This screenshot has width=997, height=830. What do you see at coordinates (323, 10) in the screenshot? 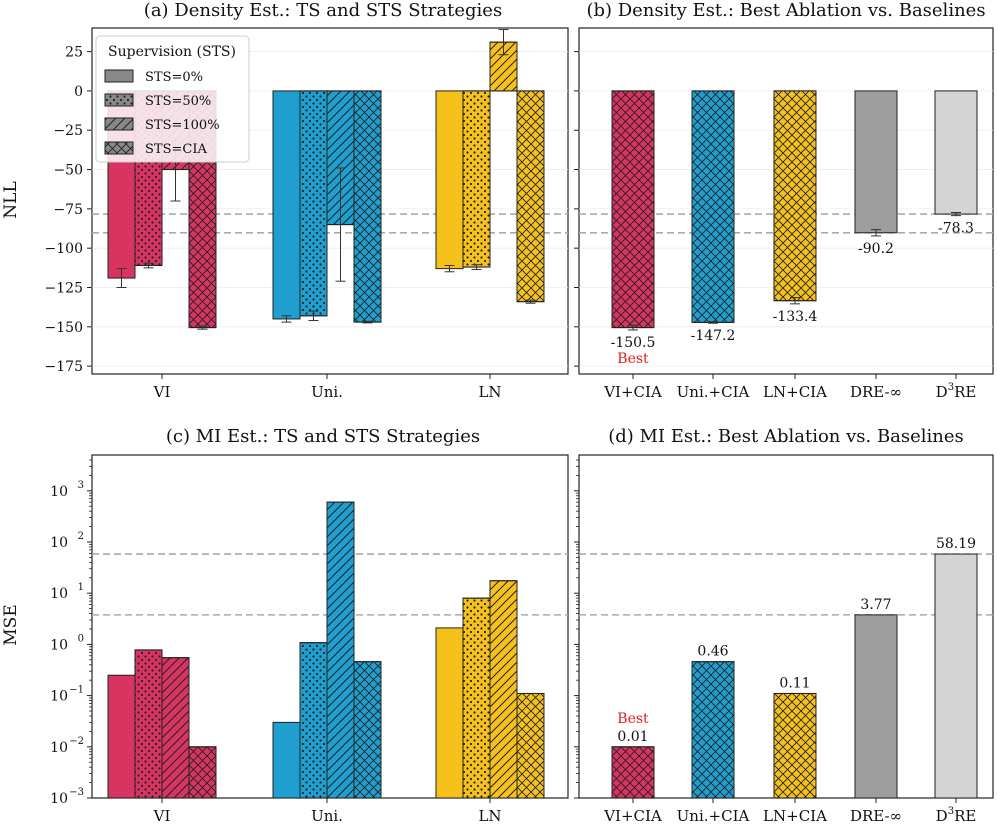
I see `title-a: (a) Density Est.: TS and STS Strategies` at bounding box center [323, 10].